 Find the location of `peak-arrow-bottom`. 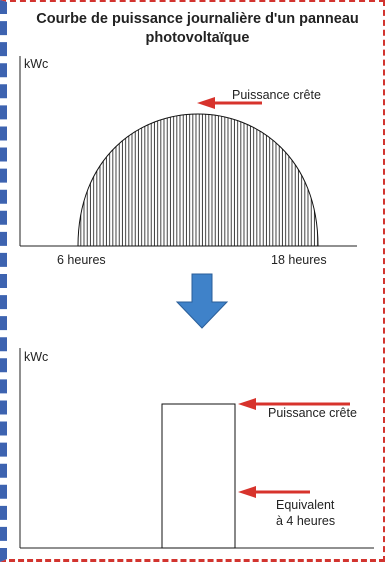

peak-arrow-bottom is located at coordinates (294, 404).